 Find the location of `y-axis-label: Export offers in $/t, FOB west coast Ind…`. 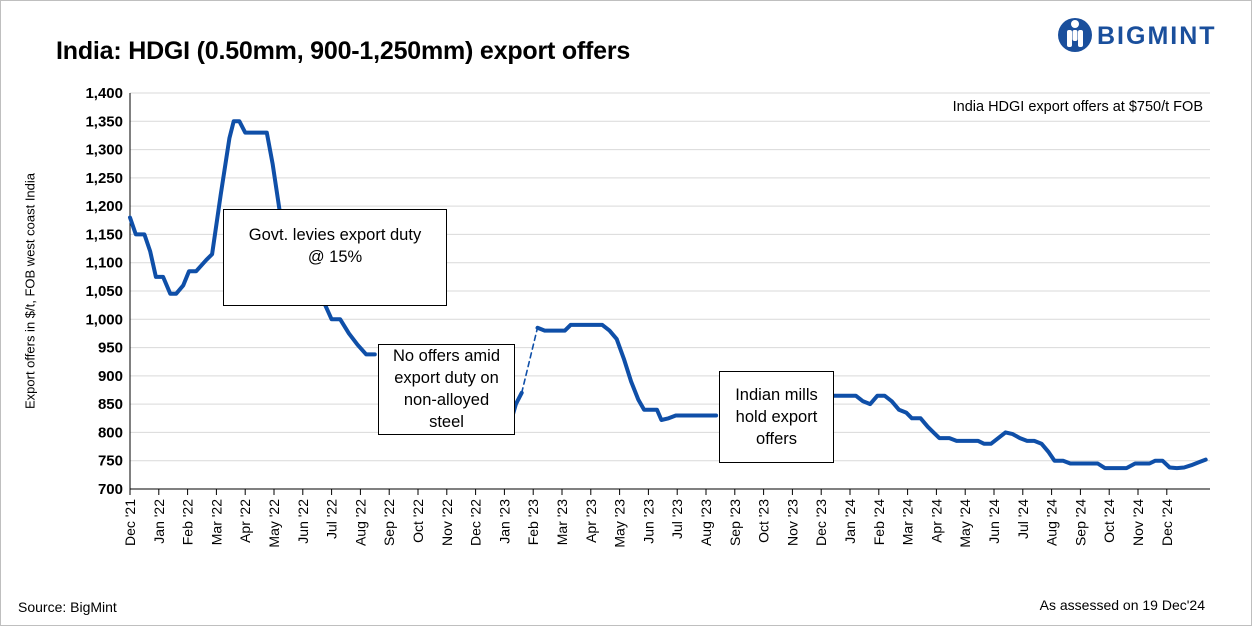

y-axis-label: Export offers in $/t, FOB west coast Ind… is located at coordinates (30, 291).